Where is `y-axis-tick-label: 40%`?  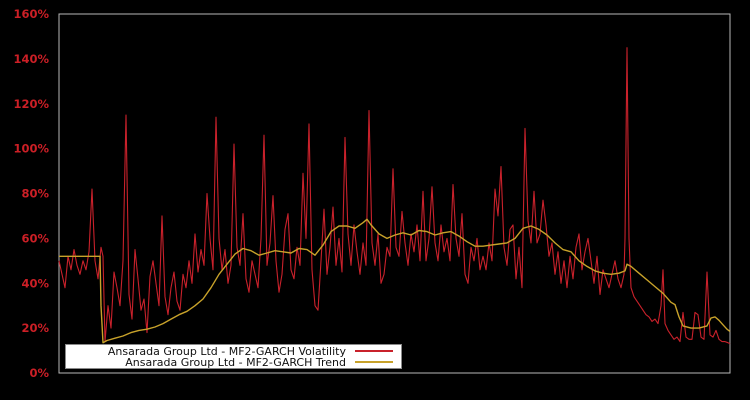 y-axis-tick-label: 40% is located at coordinates (35, 283).